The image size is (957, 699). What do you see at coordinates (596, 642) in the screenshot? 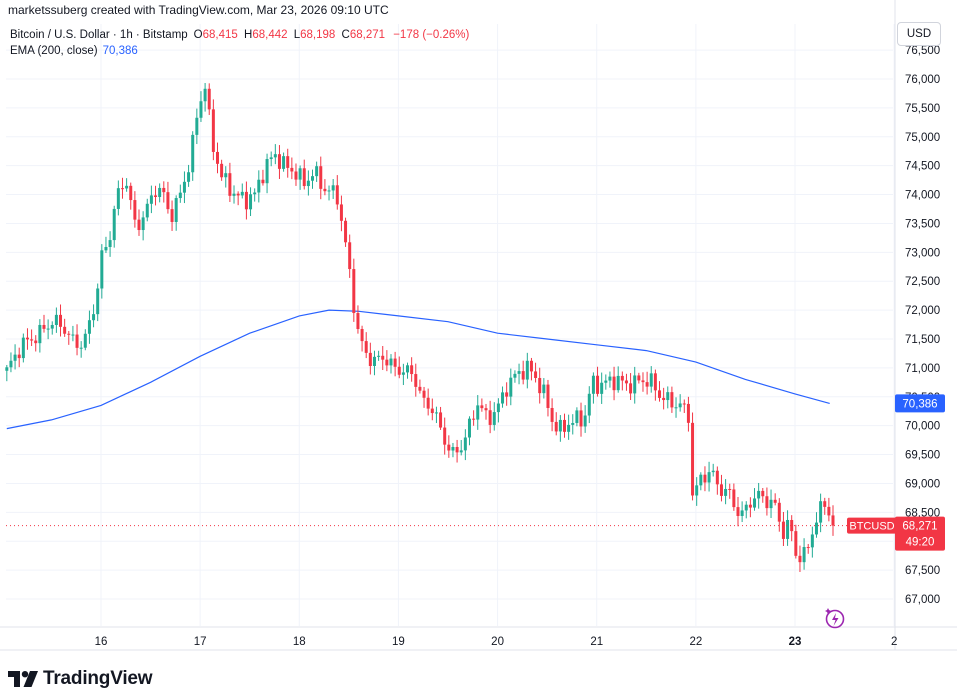
I see `time-tick-label: 21` at bounding box center [596, 642].